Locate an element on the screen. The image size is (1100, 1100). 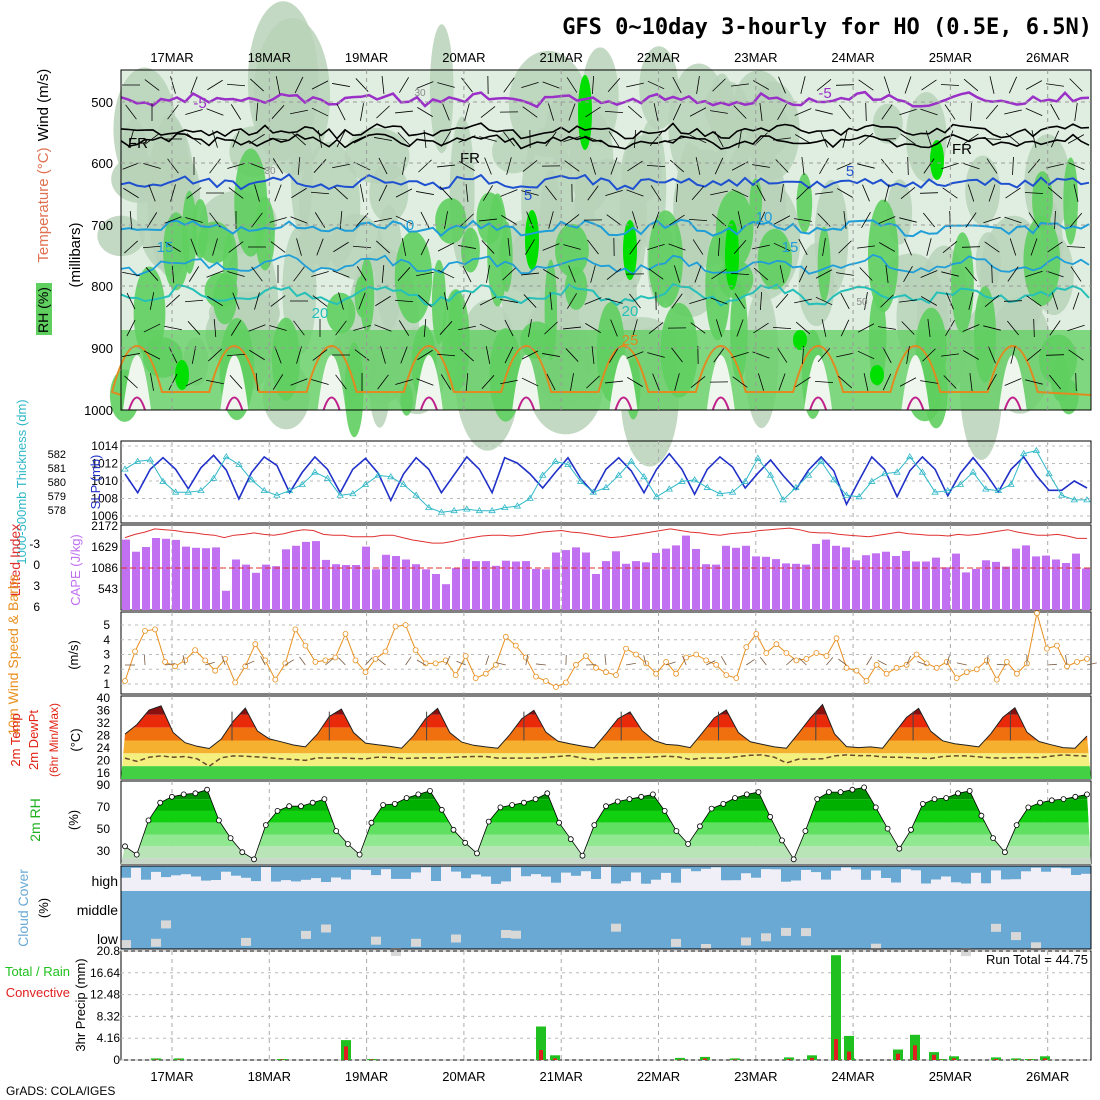
temp-tick: 40 is located at coordinates (104, 698).